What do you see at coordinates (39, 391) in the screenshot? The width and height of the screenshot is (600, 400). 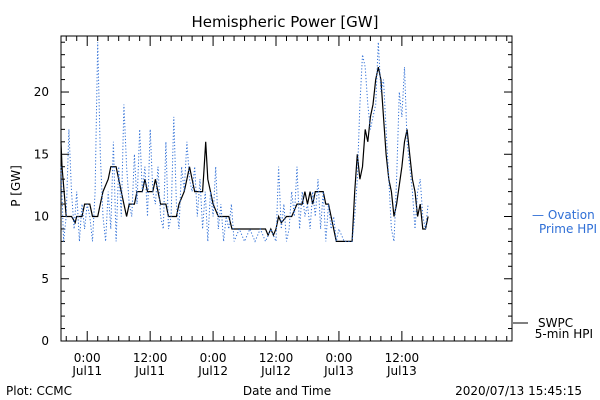 I see `plot-credit: Plot: CCMC` at bounding box center [39, 391].